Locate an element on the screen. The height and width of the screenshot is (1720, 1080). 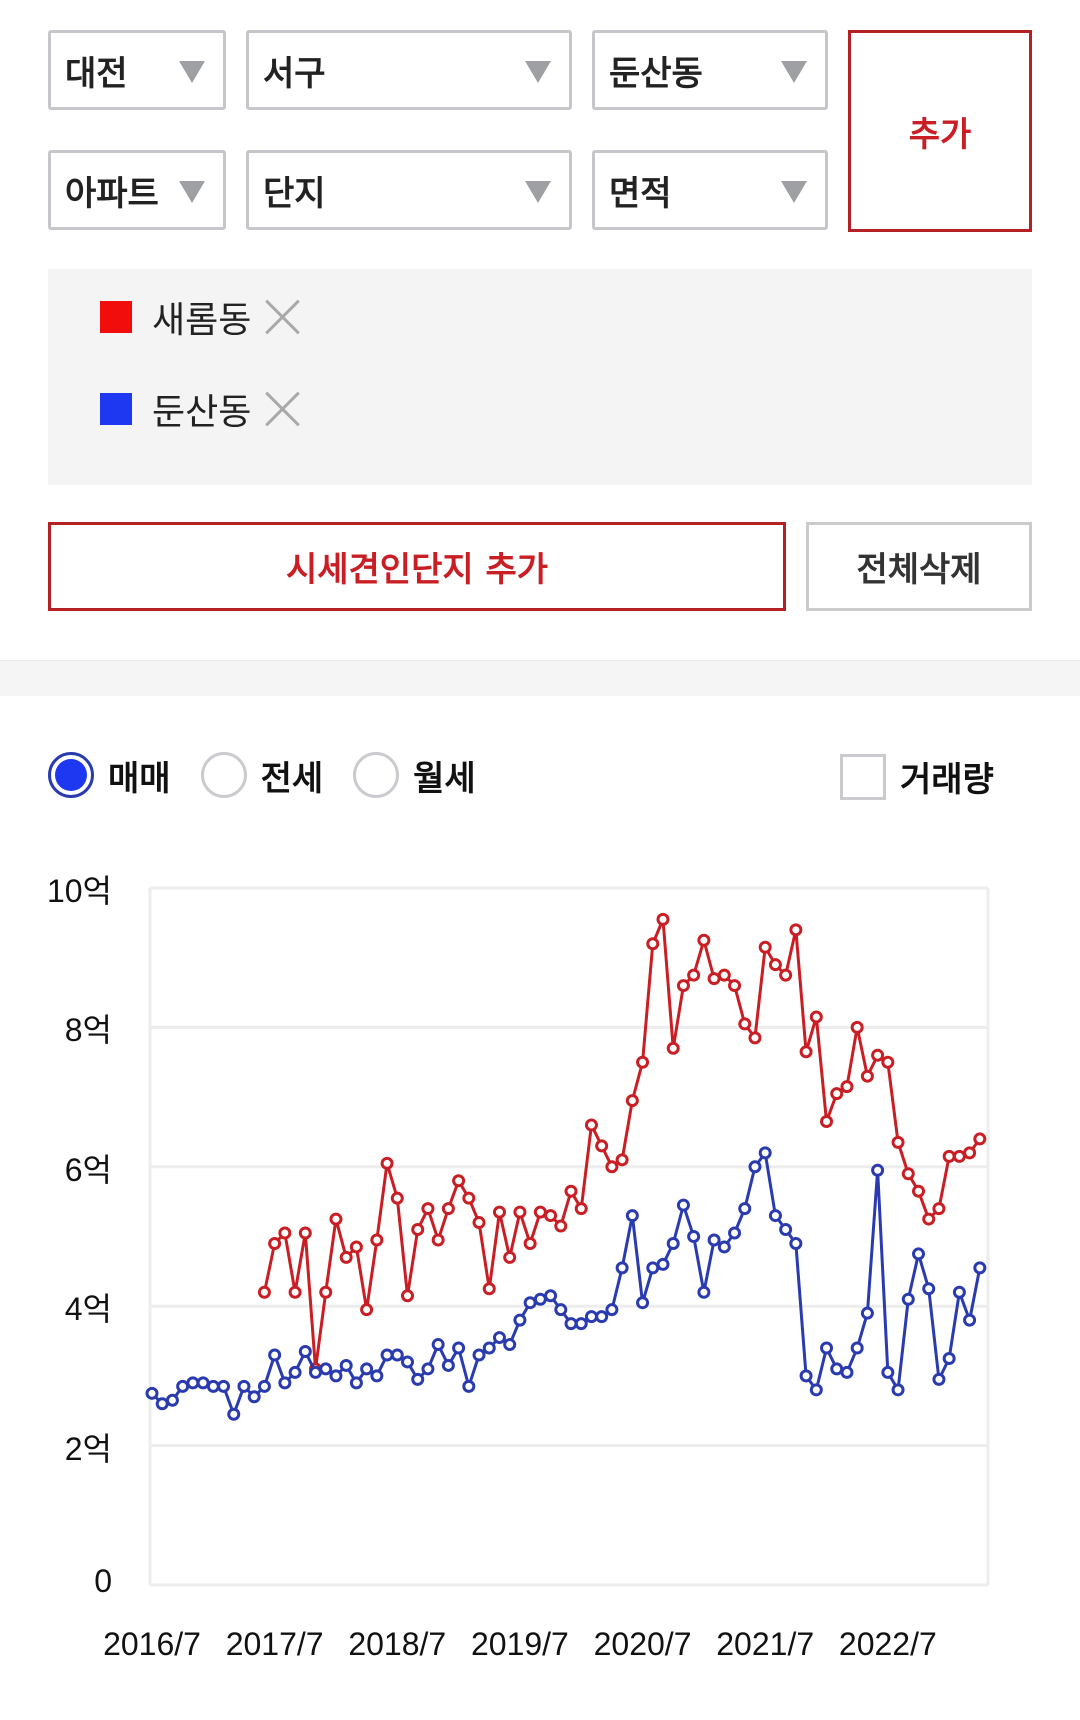
city-select: 대전 is located at coordinates (137, 70).